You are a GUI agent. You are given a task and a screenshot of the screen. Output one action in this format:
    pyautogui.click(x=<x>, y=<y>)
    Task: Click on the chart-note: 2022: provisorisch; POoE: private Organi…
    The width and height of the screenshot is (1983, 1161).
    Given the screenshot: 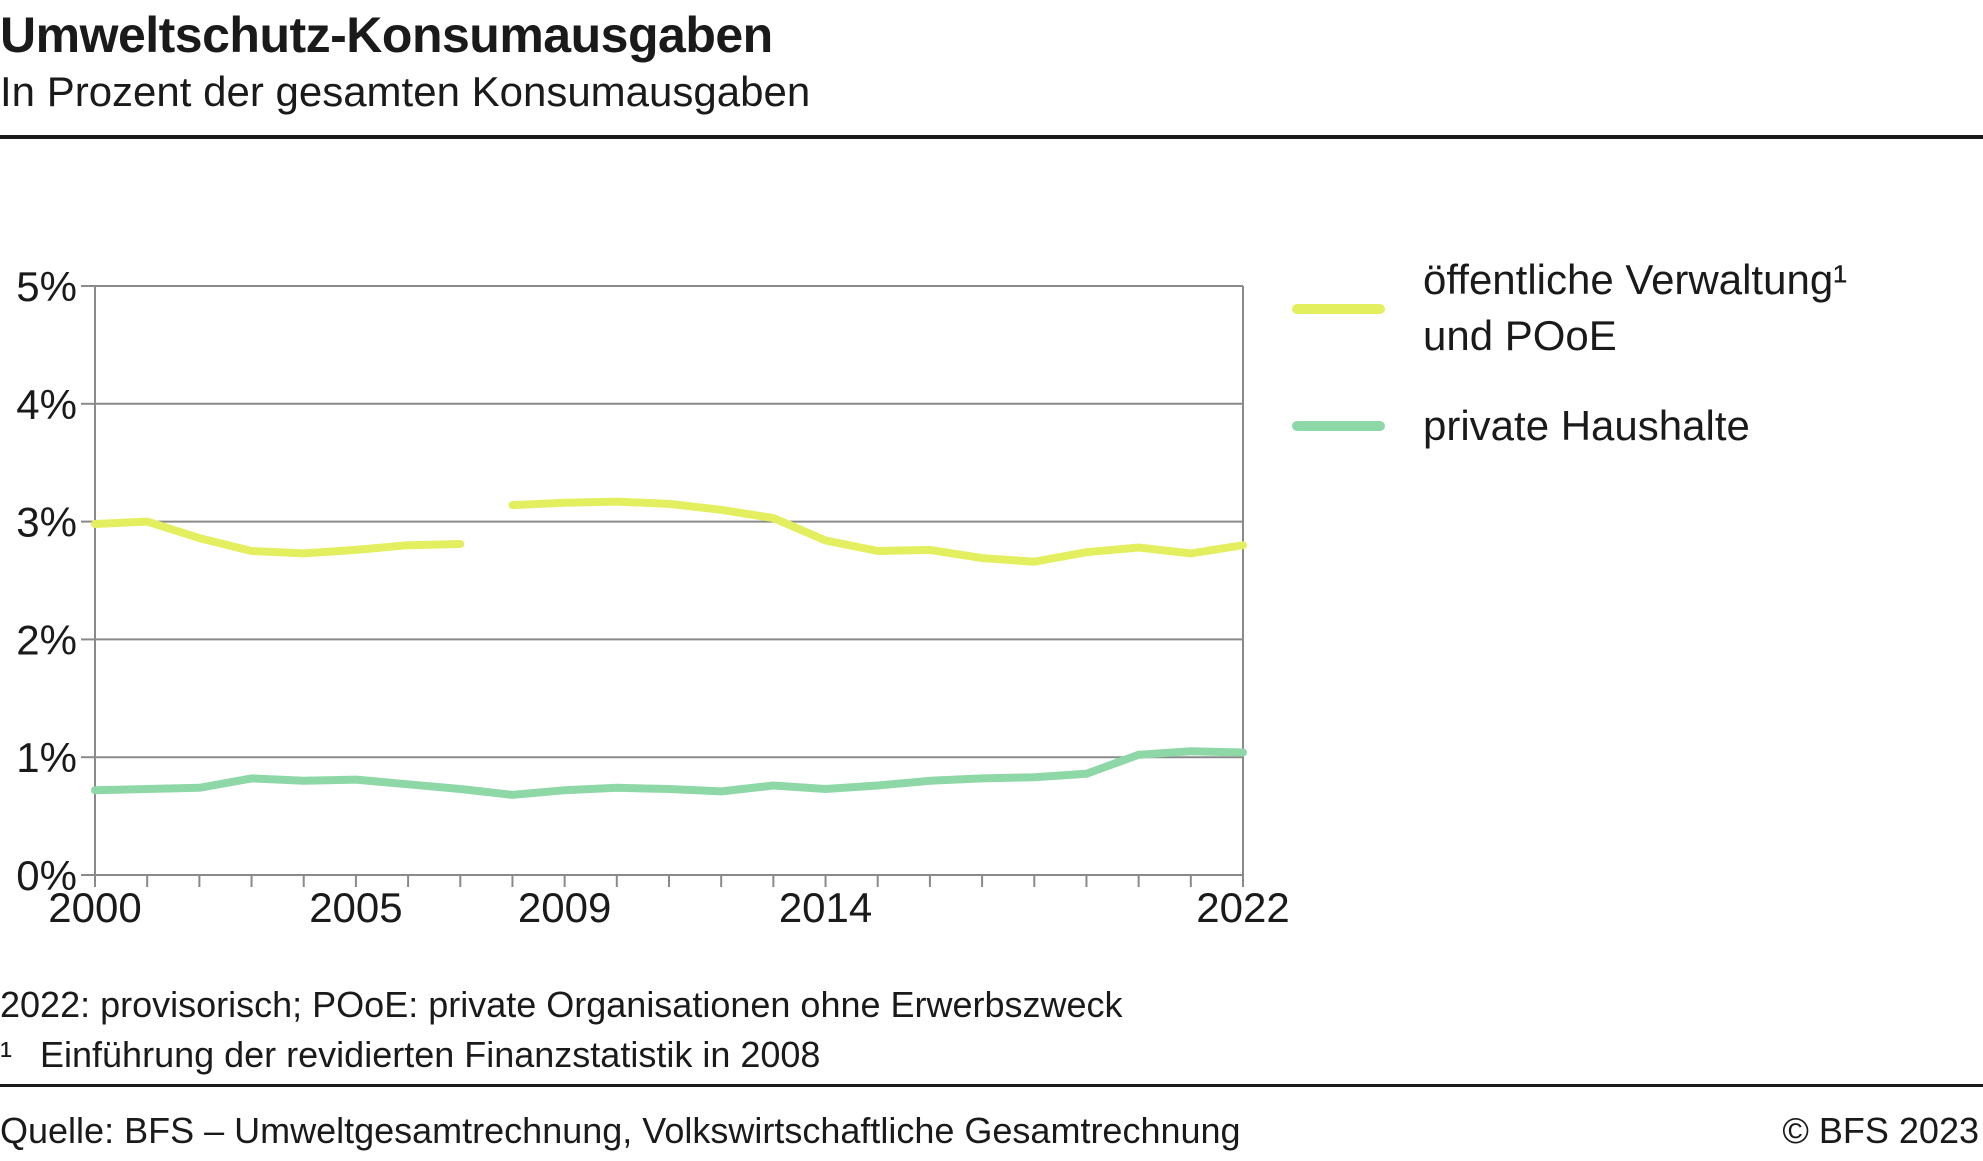 What is the action you would take?
    pyautogui.click(x=561, y=1004)
    